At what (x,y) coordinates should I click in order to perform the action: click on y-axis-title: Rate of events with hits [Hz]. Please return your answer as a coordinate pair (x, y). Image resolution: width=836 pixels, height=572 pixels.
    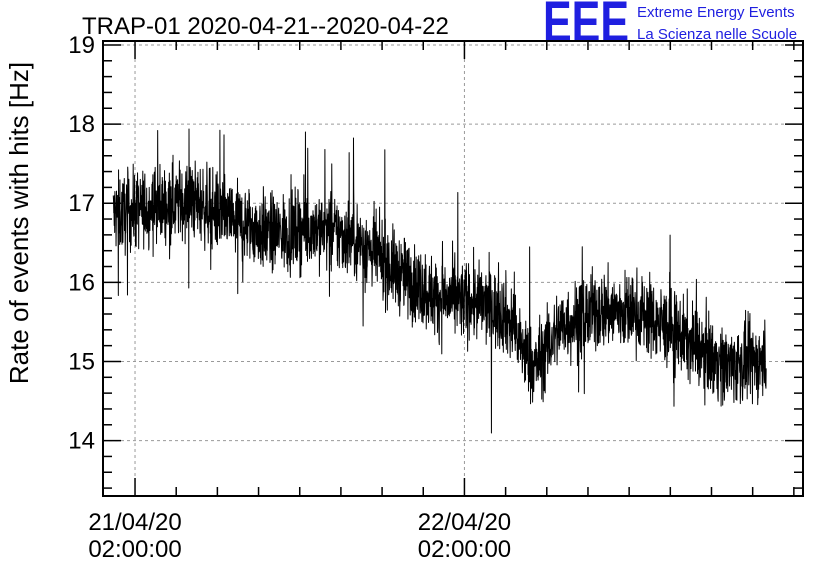
    Looking at the image, I should click on (19, 223).